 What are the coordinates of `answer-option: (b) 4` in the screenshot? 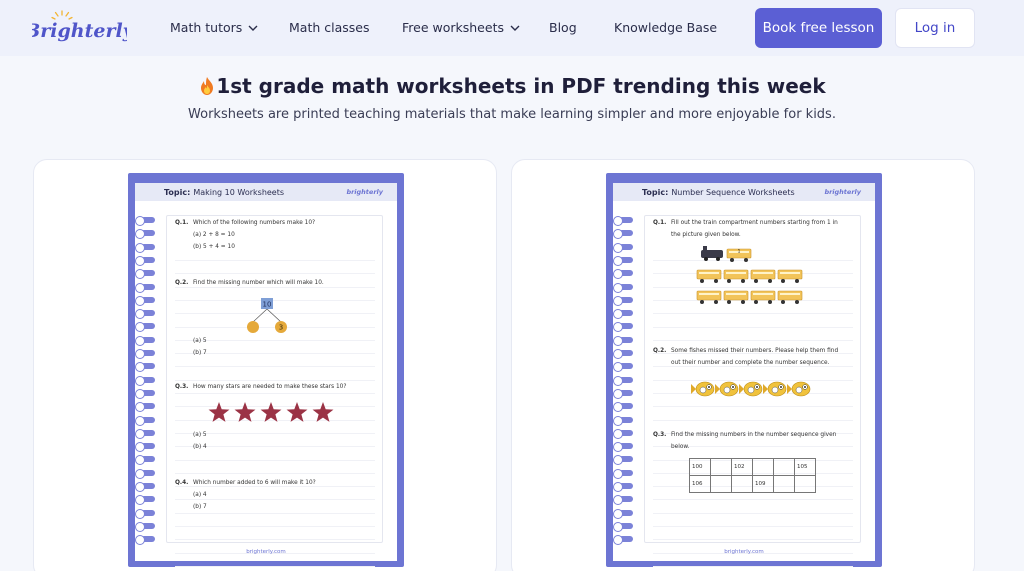 It's located at (200, 447).